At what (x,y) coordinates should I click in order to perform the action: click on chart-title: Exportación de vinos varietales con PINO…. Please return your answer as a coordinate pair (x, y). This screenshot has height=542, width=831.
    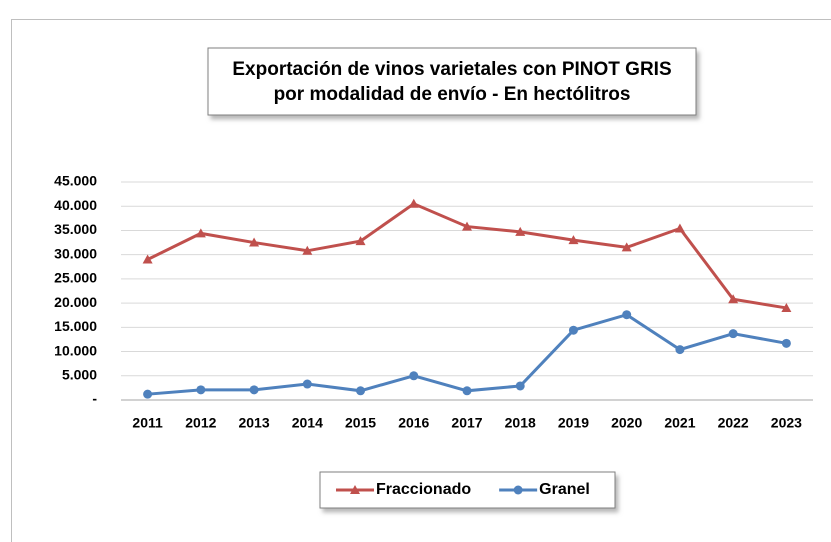
    Looking at the image, I should click on (451, 69).